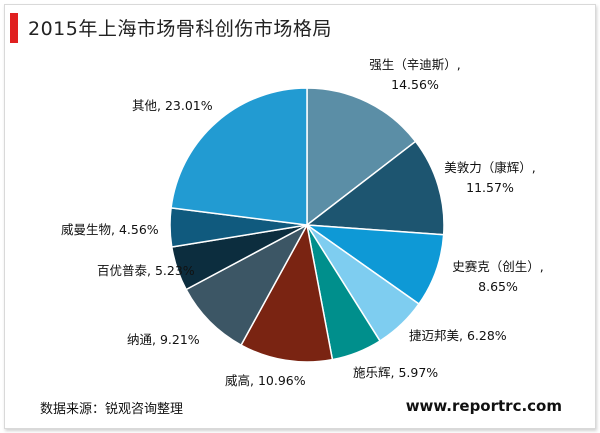  I want to click on slice-label: 其他, 23.01%, so click(172, 105).